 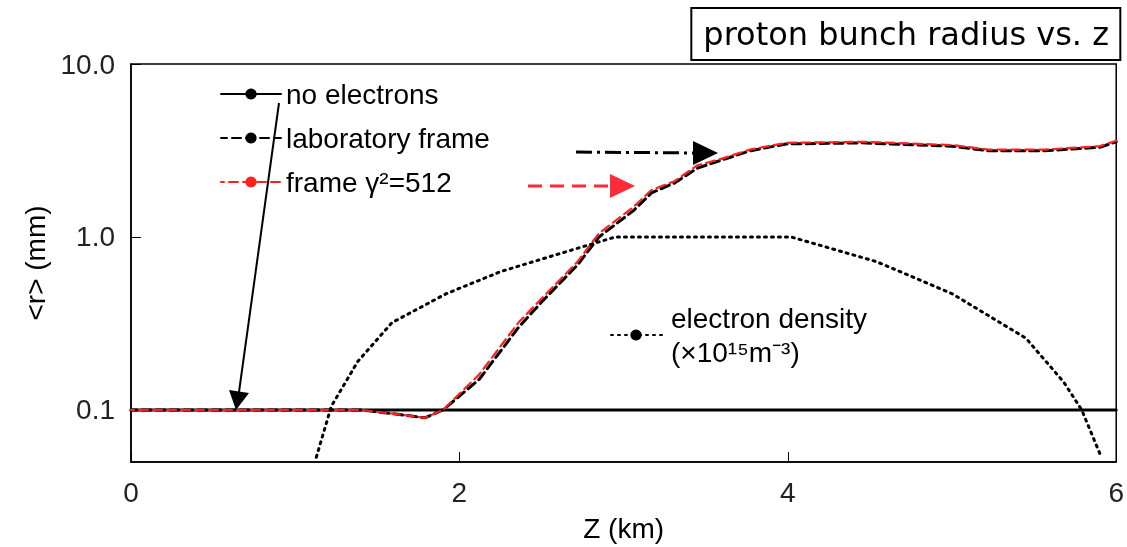 I want to click on legend-label: no electrons, so click(x=362, y=94).